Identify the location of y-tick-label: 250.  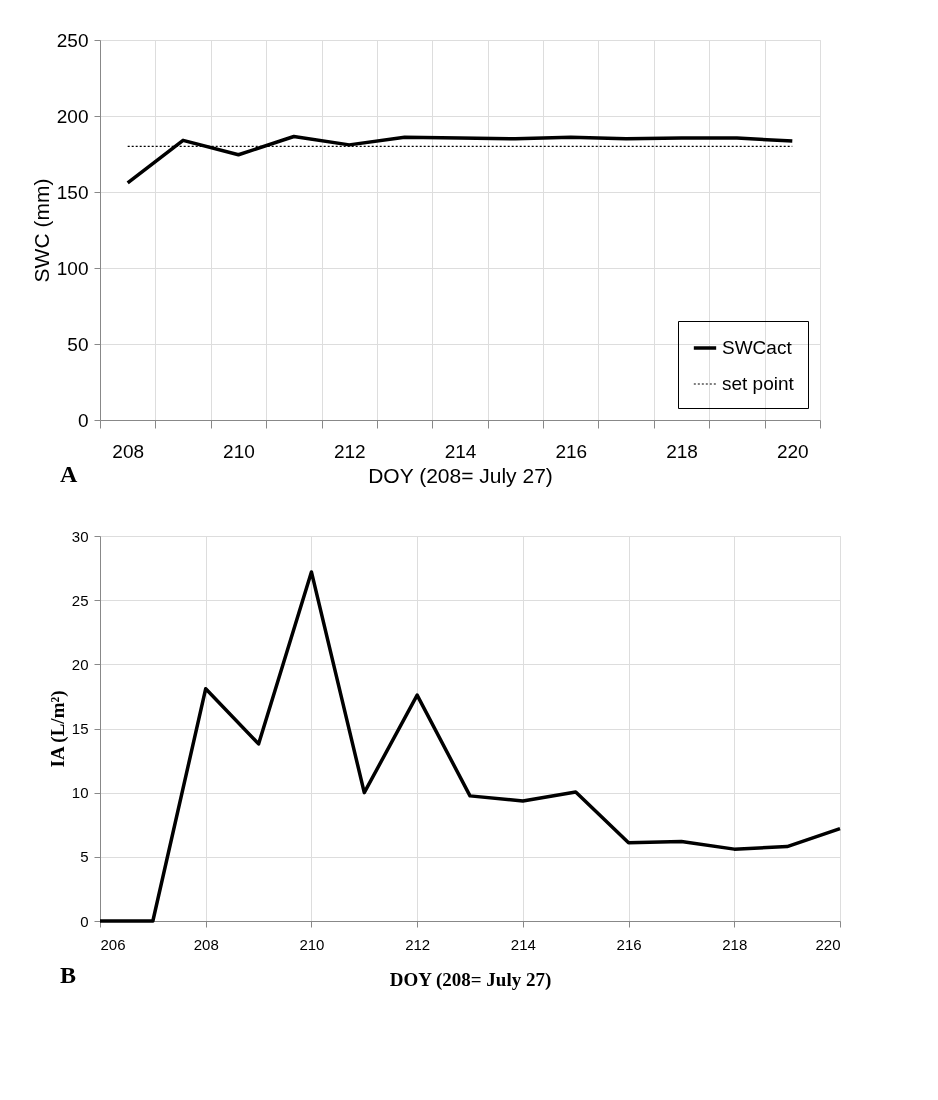
(72, 40).